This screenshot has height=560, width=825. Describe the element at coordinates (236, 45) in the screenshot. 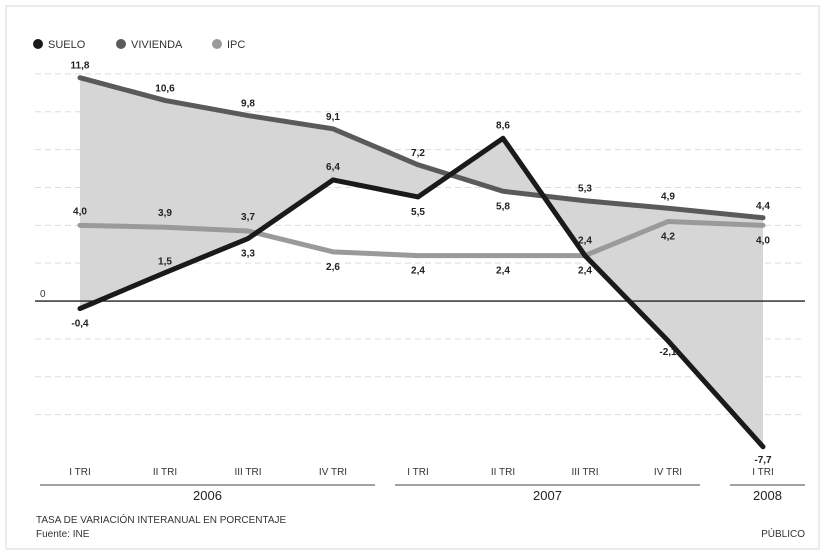

I see `legend-label: IPC` at that location.